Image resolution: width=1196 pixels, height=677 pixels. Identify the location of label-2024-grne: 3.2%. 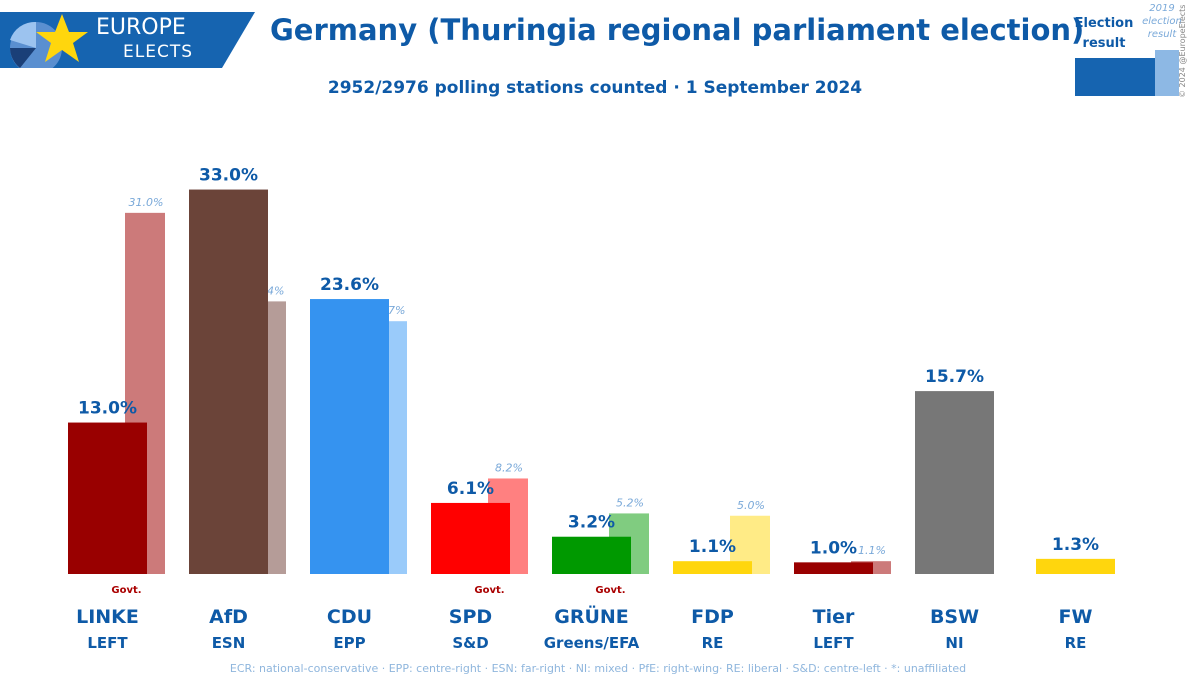
(591, 523).